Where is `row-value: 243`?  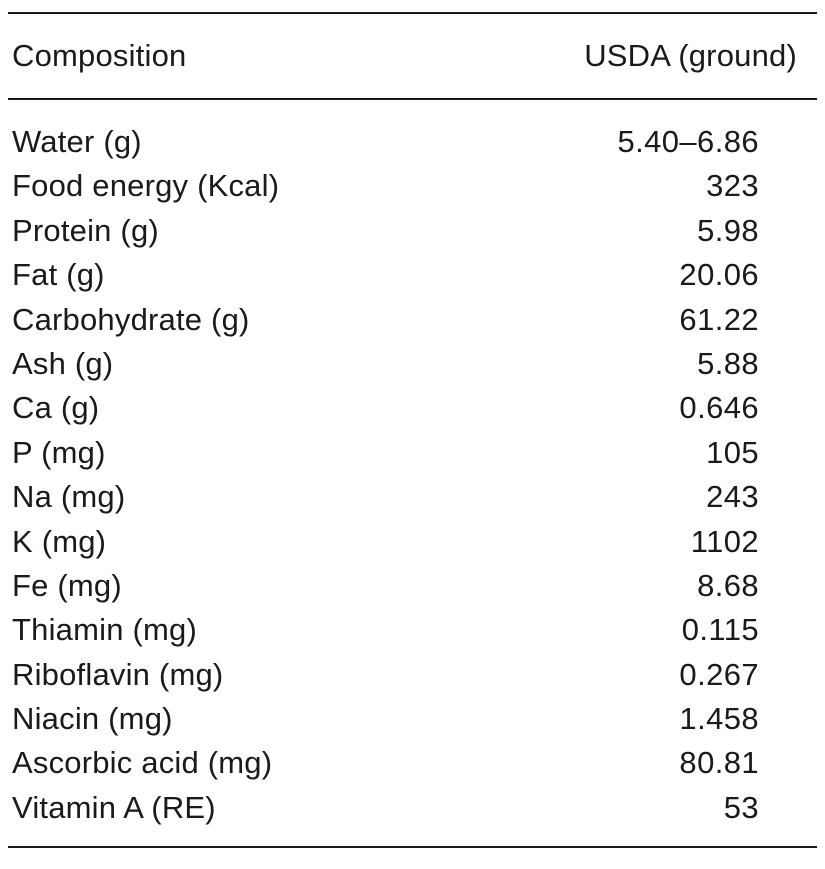
row-value: 243 is located at coordinates (732, 497).